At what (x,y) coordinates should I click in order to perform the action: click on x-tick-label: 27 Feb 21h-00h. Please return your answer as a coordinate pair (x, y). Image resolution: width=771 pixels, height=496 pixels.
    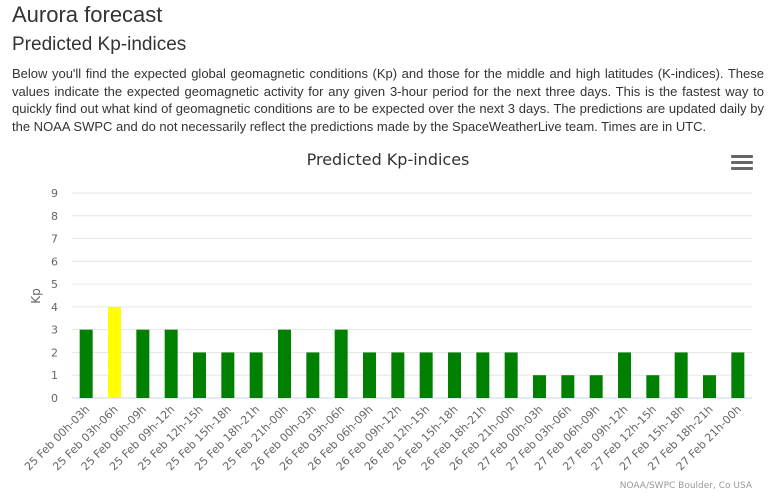
    Looking at the image, I should click on (709, 438).